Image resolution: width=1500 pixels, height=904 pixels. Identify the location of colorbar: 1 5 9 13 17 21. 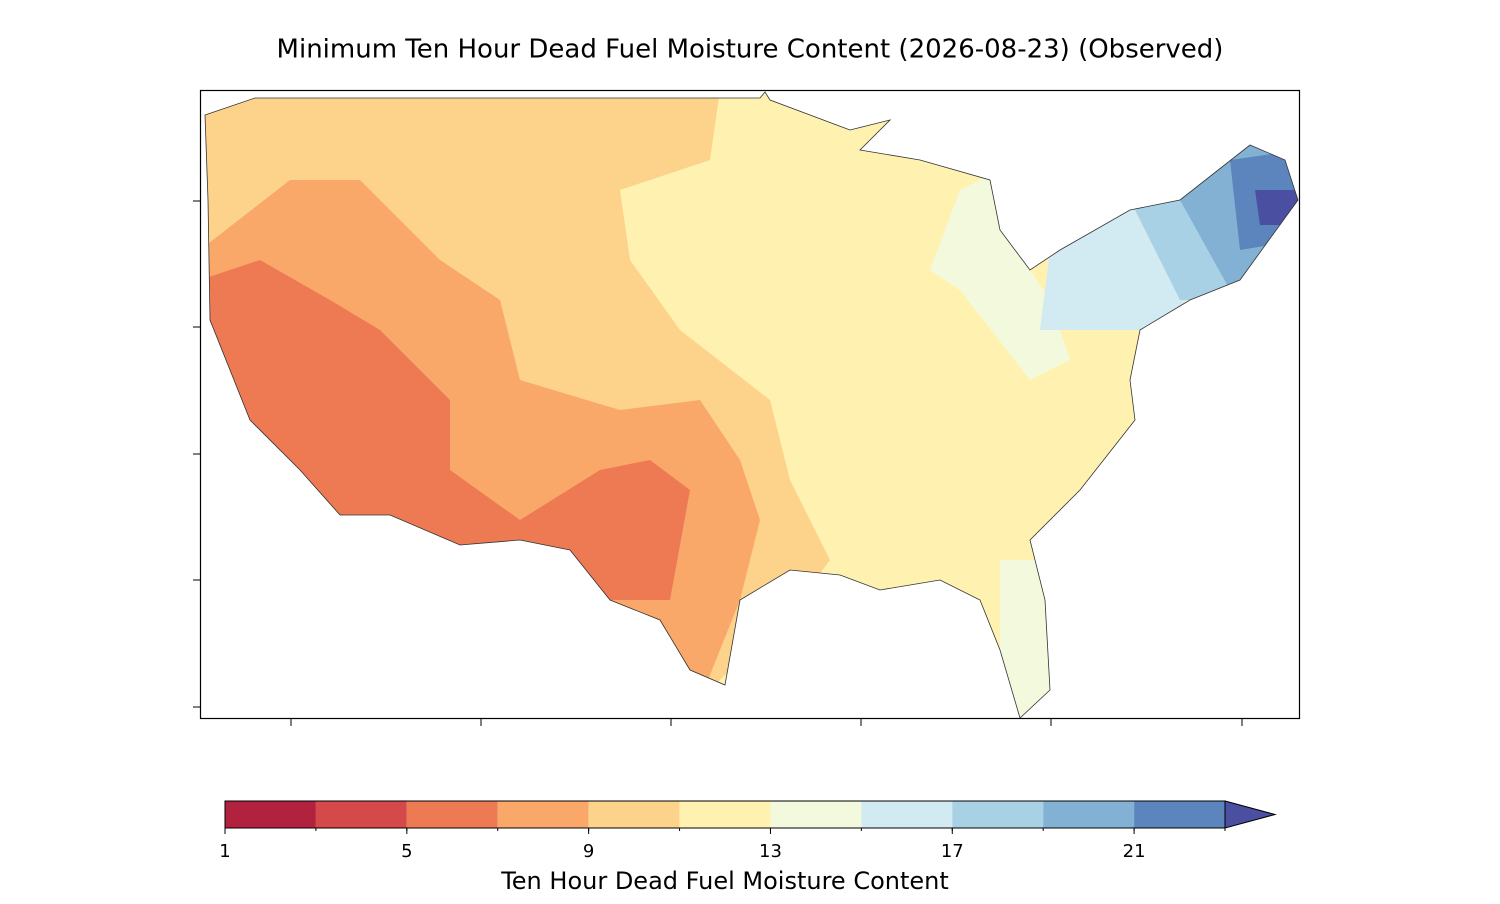
(748, 831).